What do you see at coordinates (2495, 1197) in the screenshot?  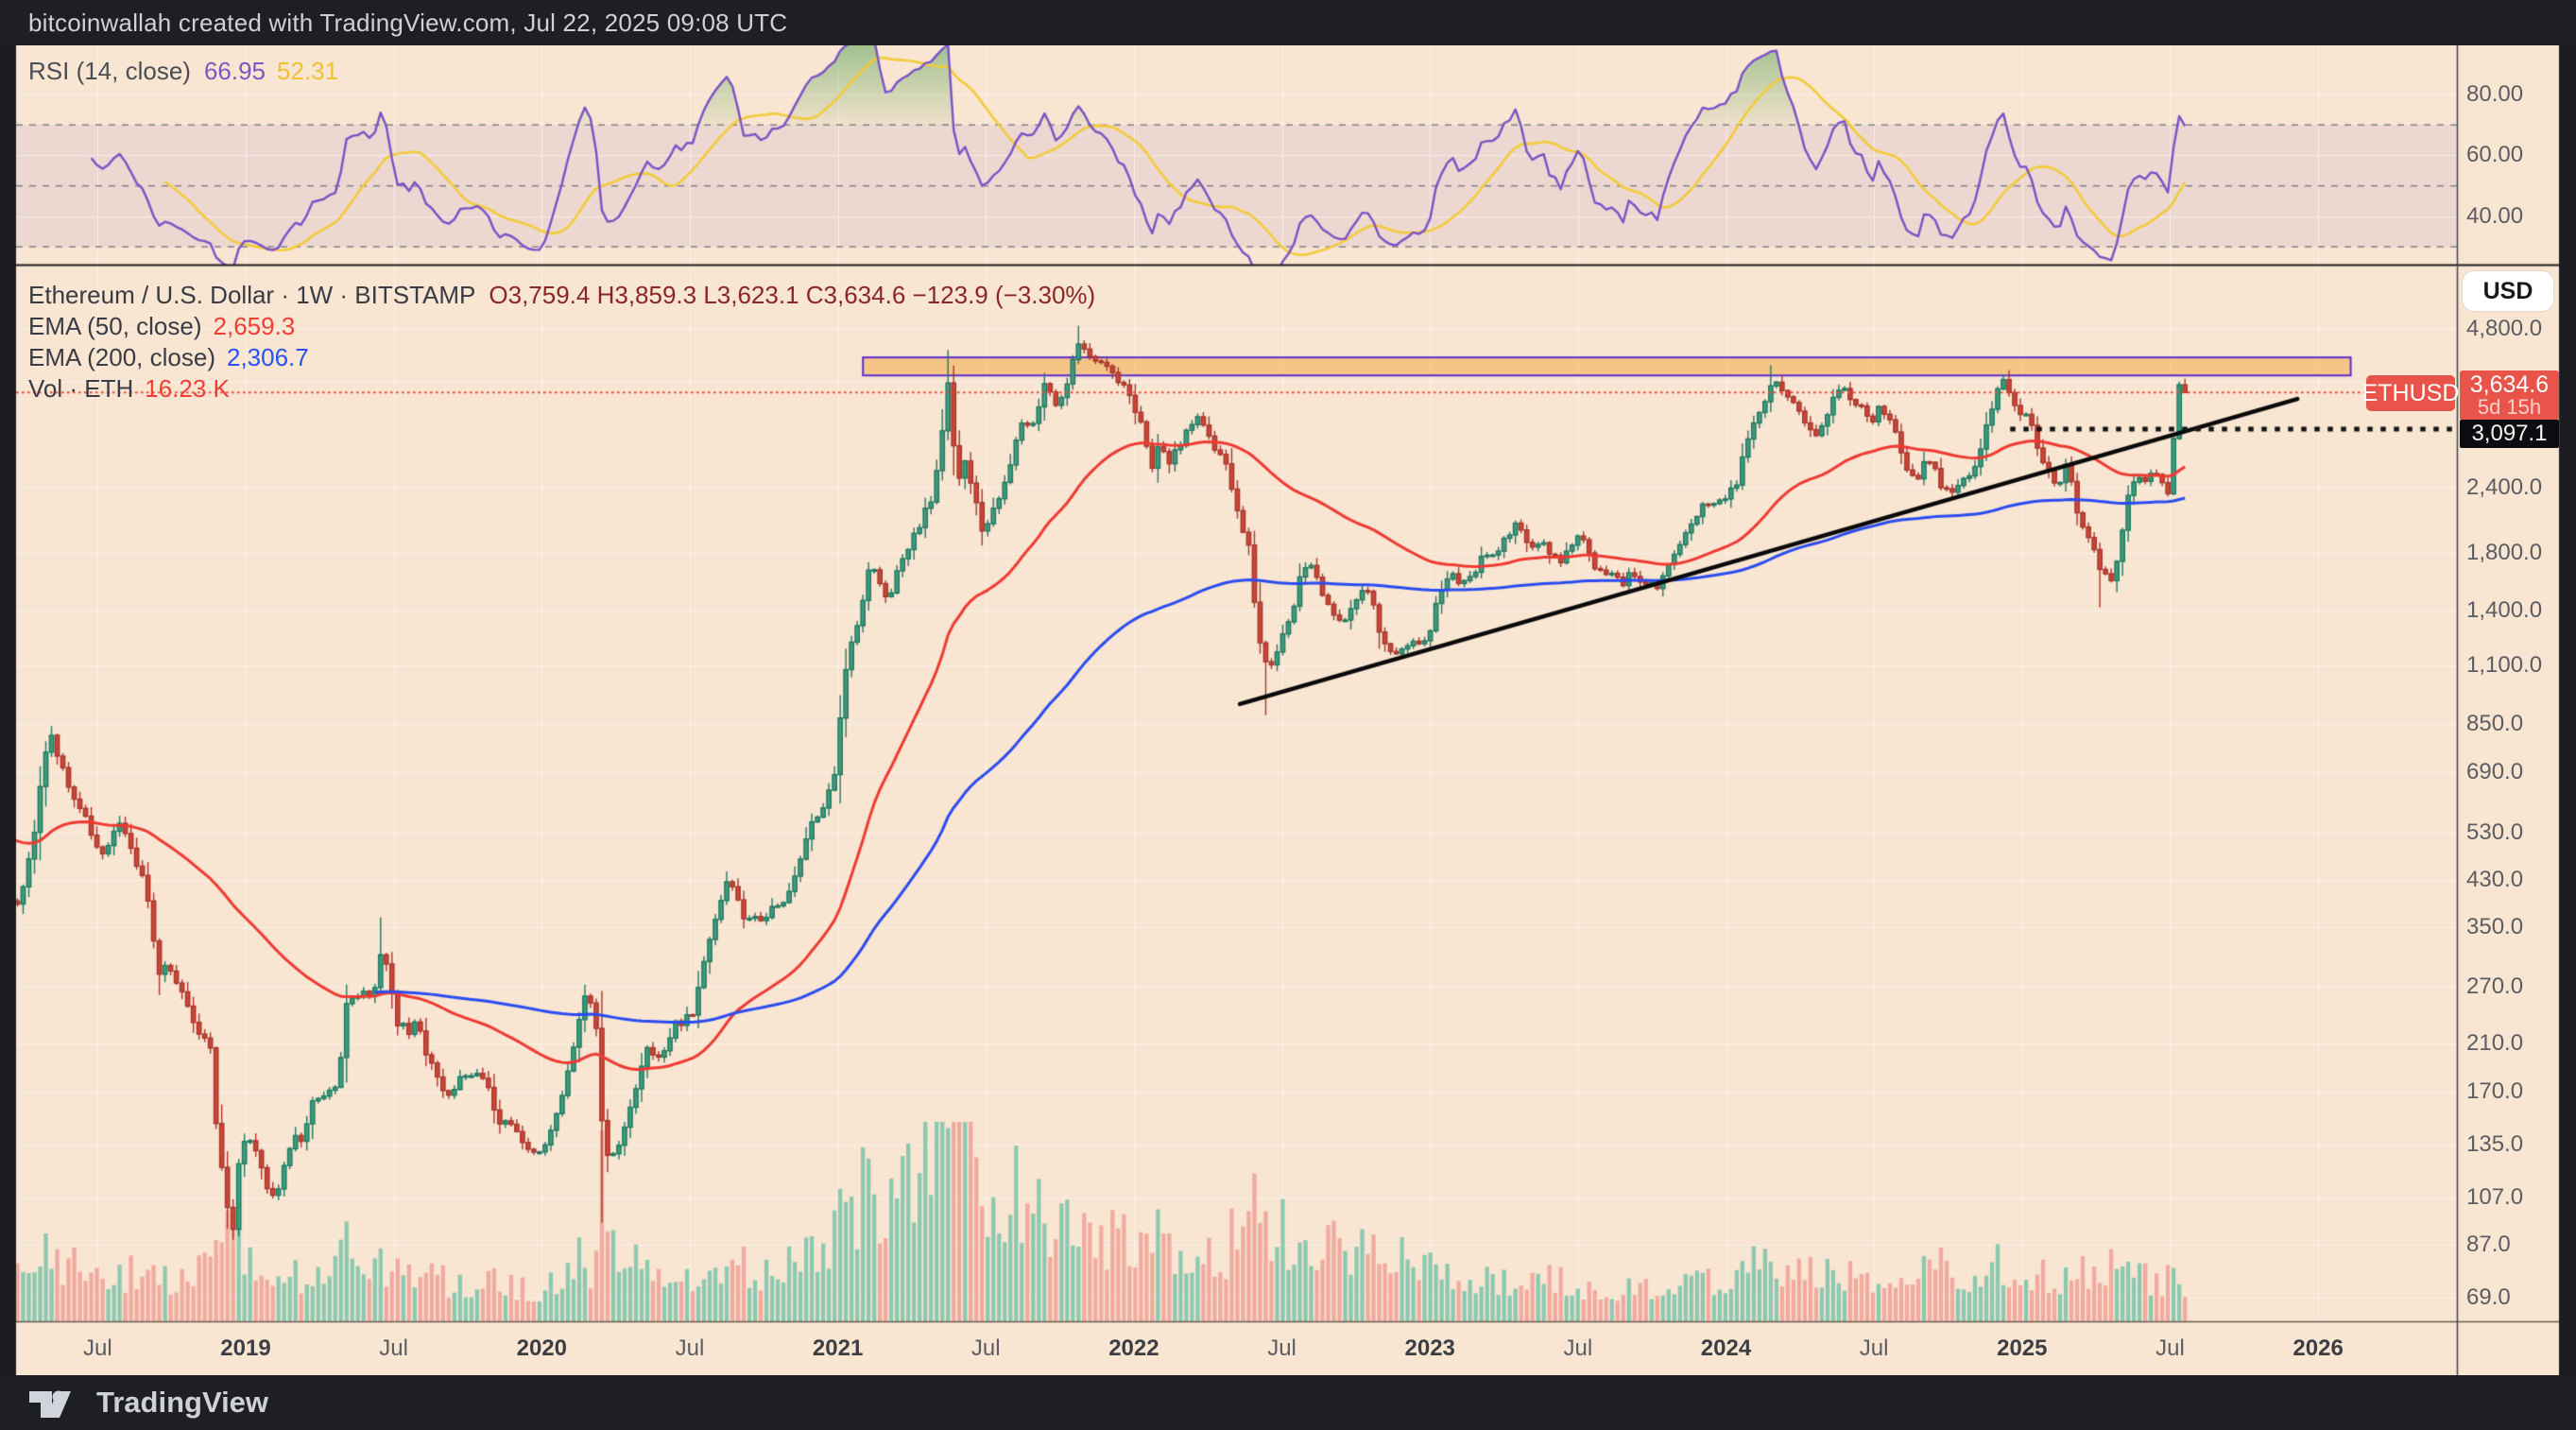 I see `price-axis-tick: 107.0` at bounding box center [2495, 1197].